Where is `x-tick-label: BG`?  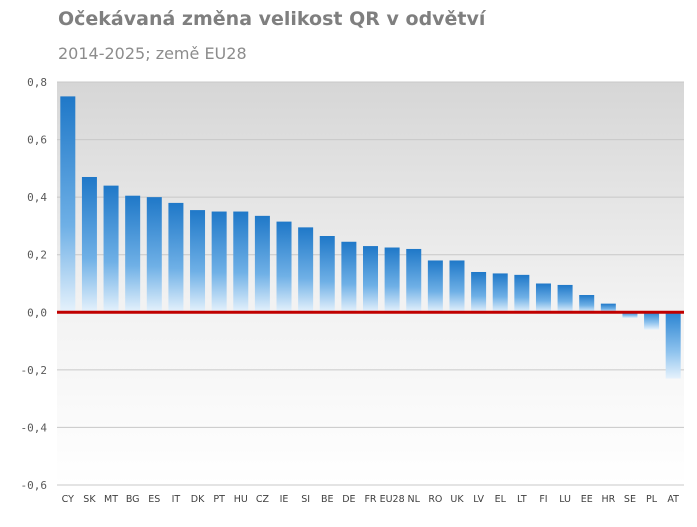
x-tick-label: BG is located at coordinates (133, 499).